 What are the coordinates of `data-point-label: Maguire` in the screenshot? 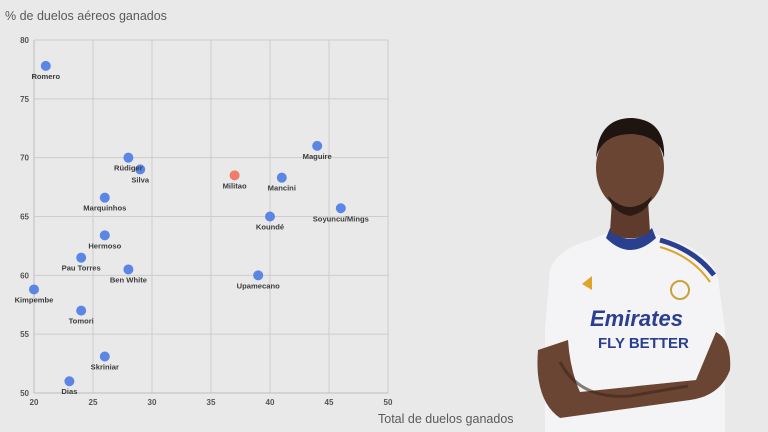 It's located at (317, 156).